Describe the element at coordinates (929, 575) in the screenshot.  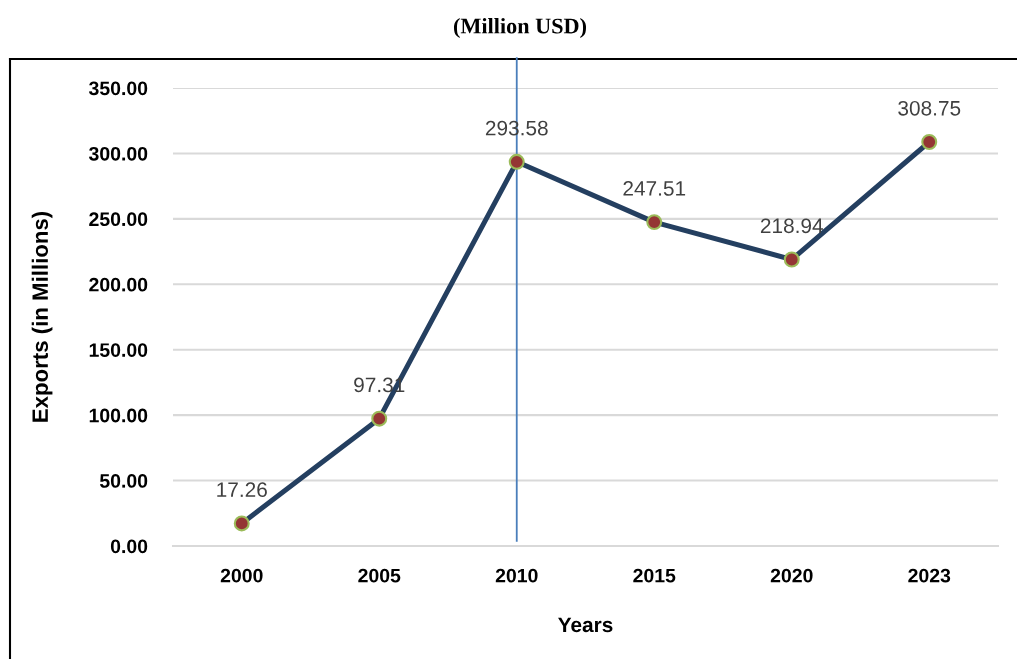
I see `x-tick-label: 2023` at that location.